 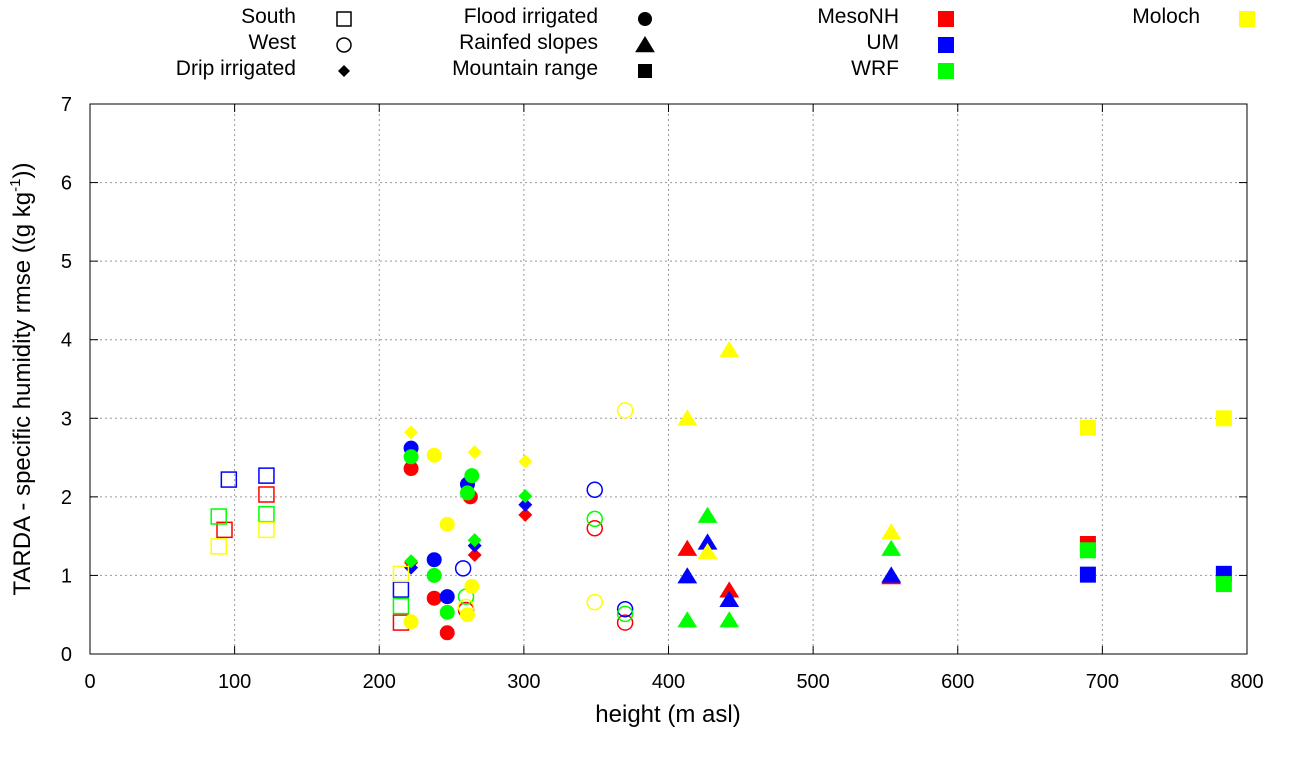 What do you see at coordinates (528, 42) in the screenshot?
I see `legend-label: Rainfed slopes` at bounding box center [528, 42].